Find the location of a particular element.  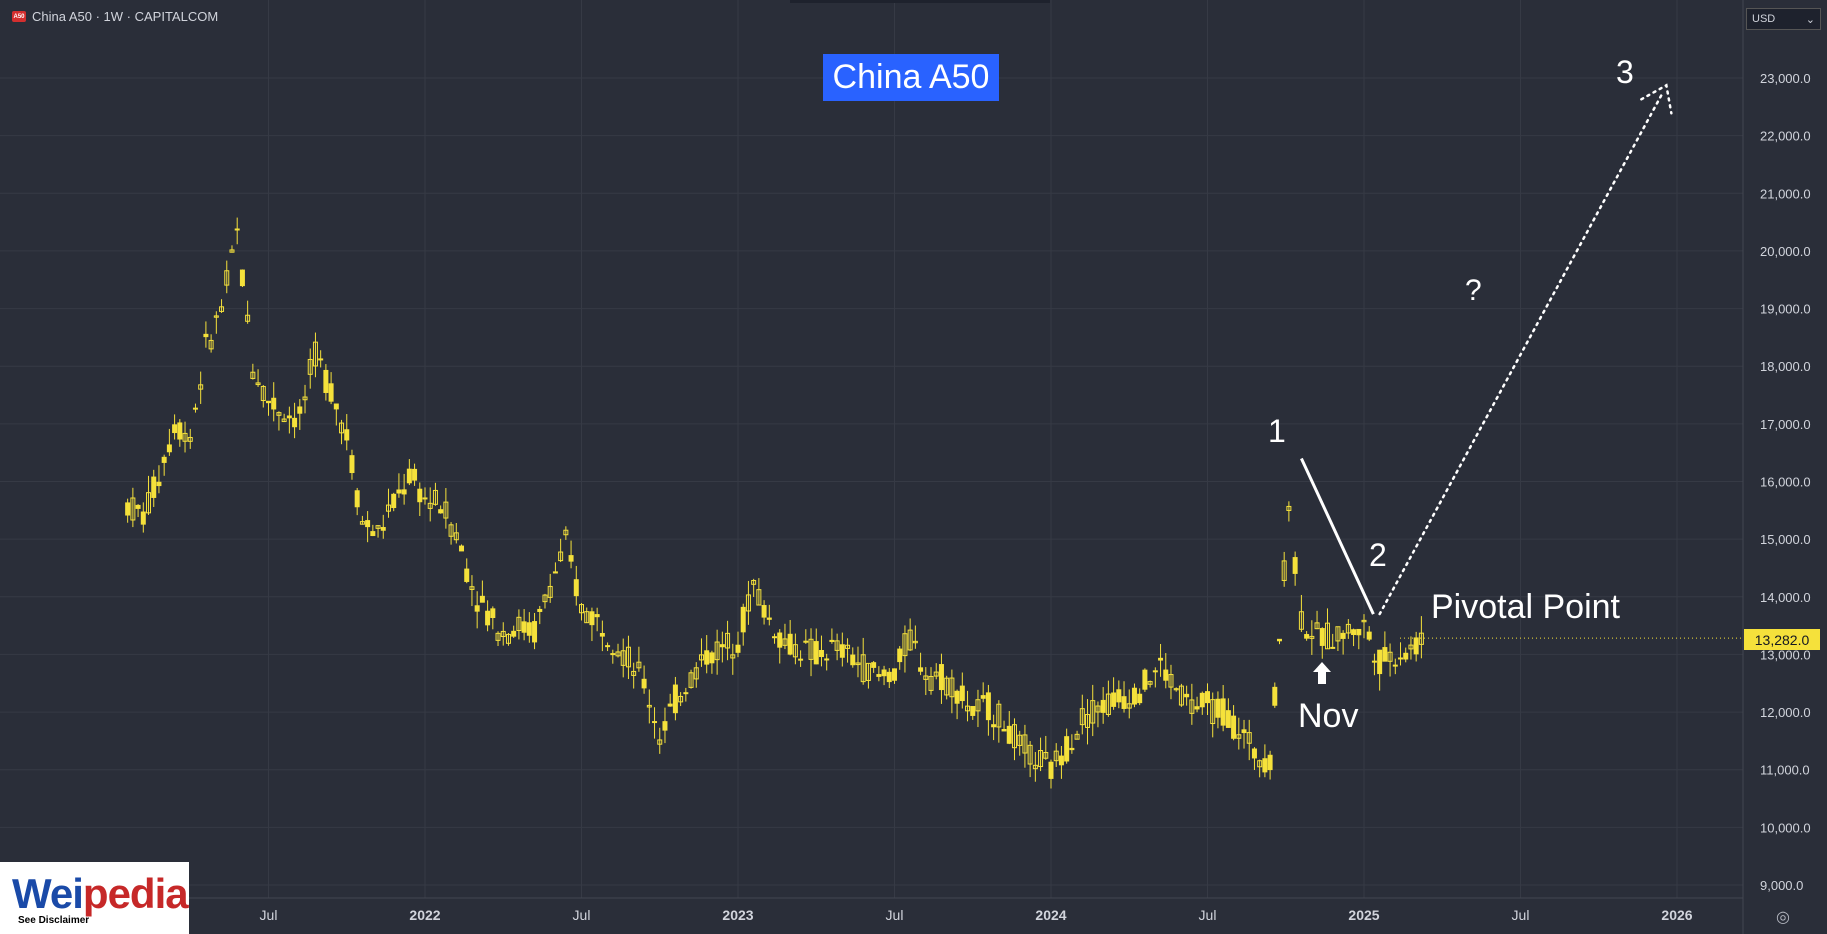

y-tick-label: 12,000.0 is located at coordinates (1785, 712).